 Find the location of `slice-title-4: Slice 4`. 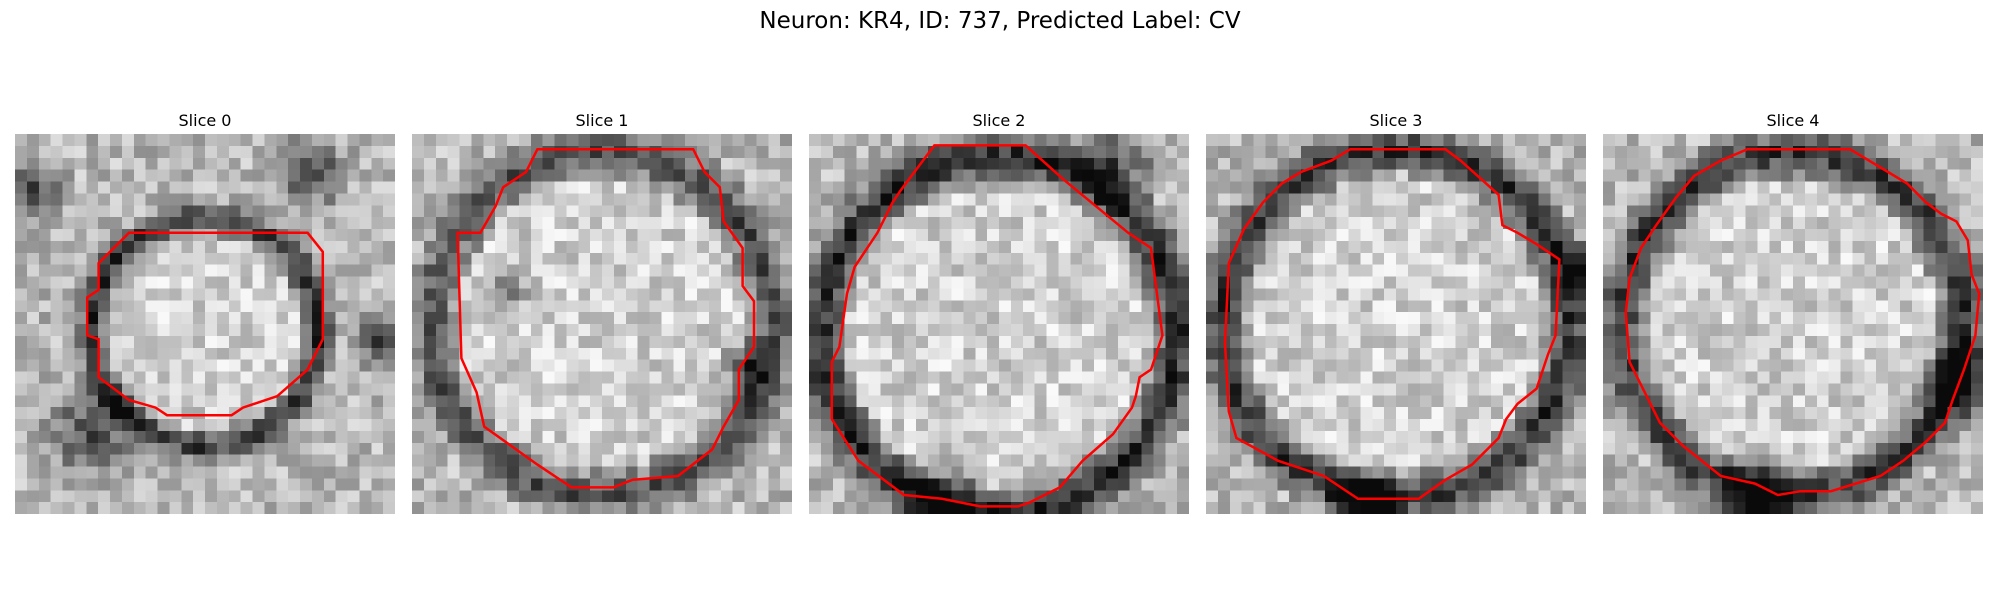

slice-title-4: Slice 4 is located at coordinates (1793, 120).